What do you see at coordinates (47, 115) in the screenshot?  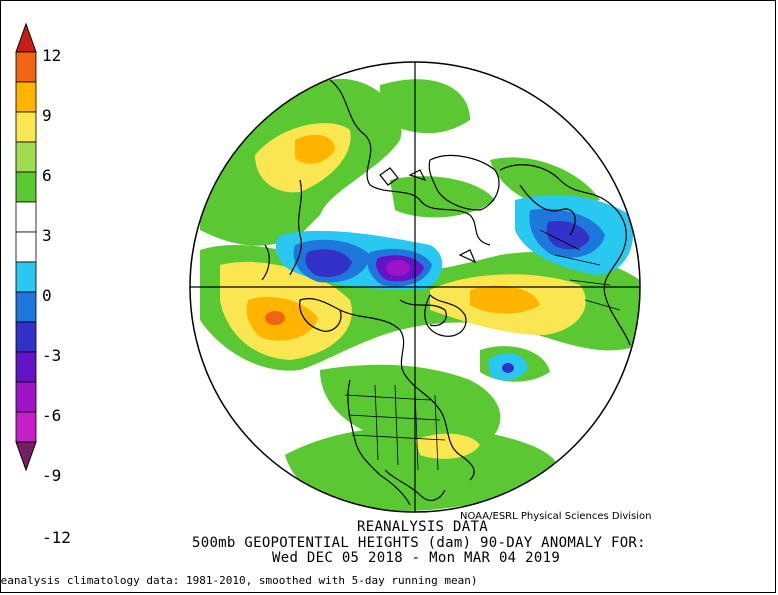 I see `colorbar-label-9: 9` at bounding box center [47, 115].